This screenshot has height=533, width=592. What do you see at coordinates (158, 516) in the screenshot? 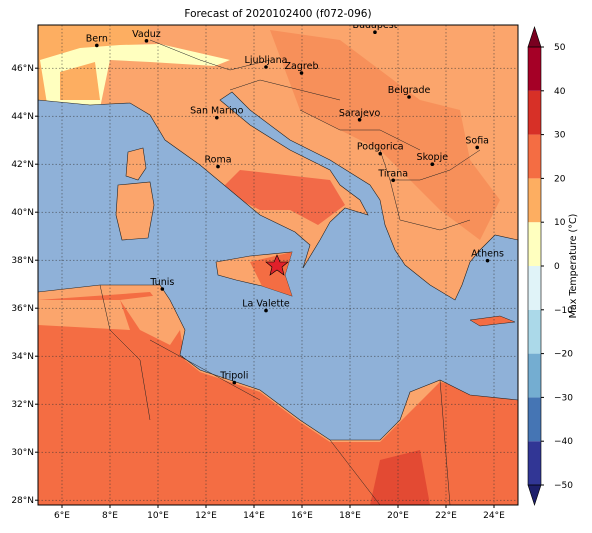
I see `x-tick-label: 10°E` at bounding box center [158, 516].